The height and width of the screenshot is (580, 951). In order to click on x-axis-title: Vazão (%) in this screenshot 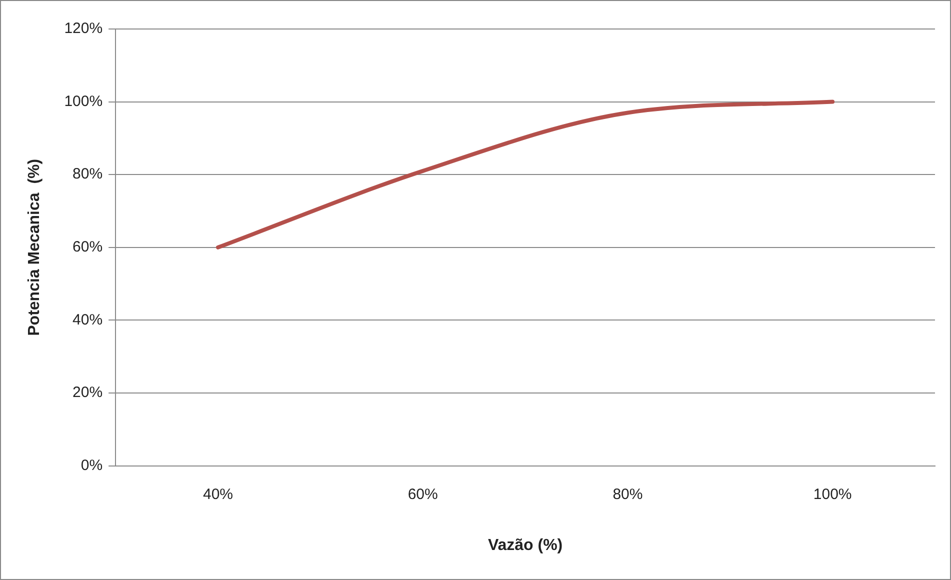, I will do `click(525, 545)`.